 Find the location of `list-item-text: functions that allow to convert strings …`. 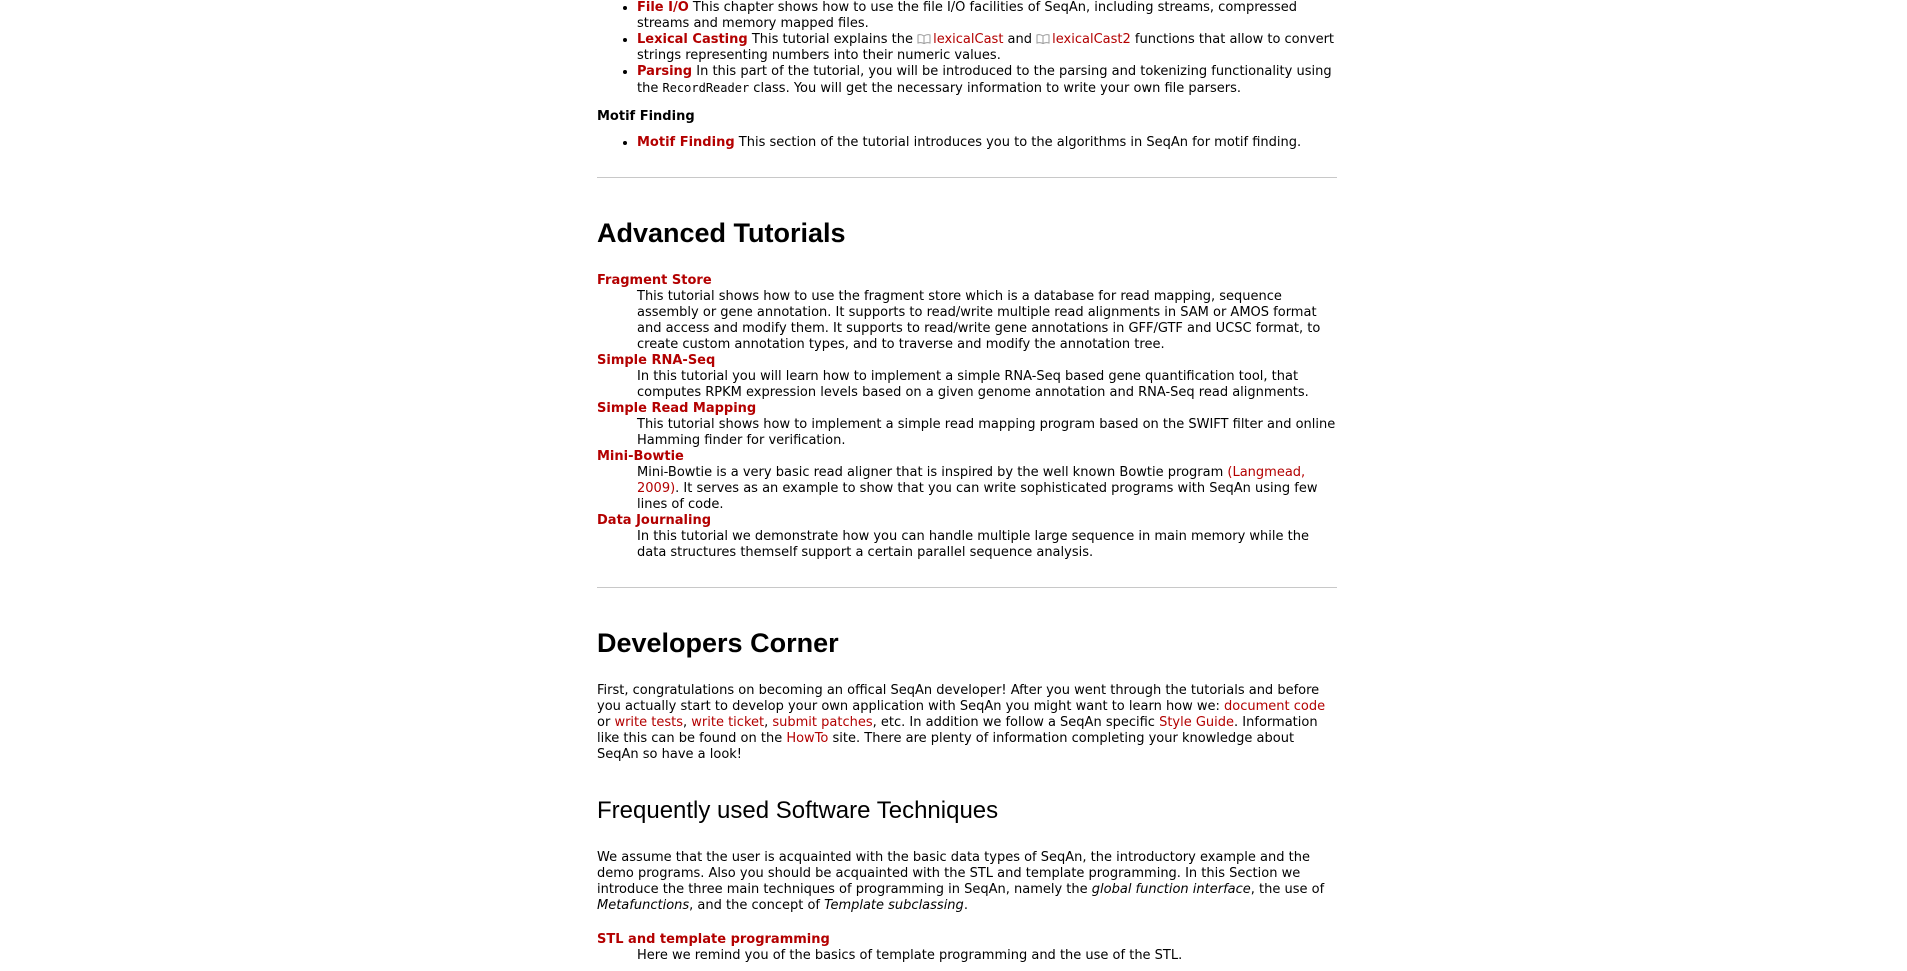

list-item-text: functions that allow to convert strings … is located at coordinates (986, 47).